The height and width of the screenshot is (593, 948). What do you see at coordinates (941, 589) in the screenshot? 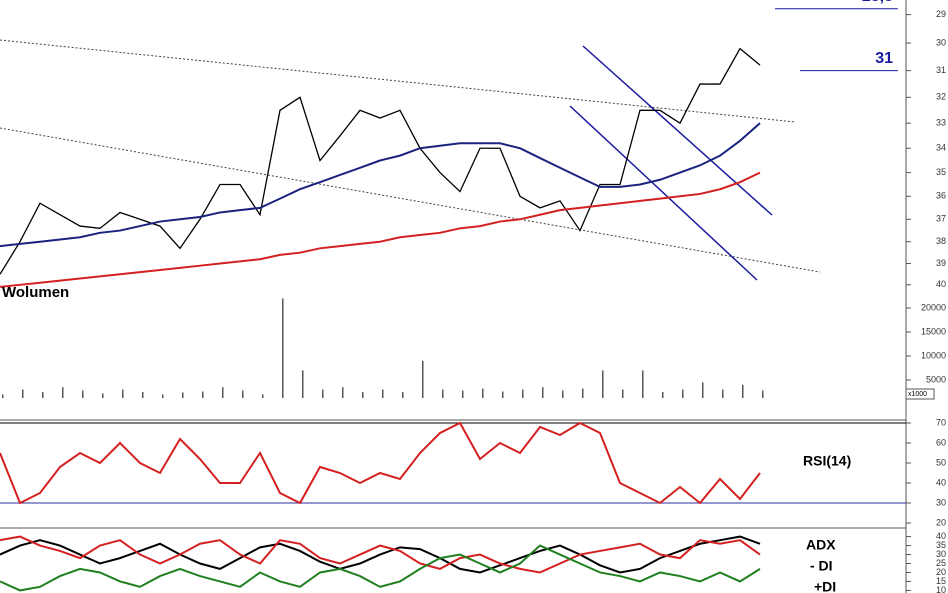
I see `y-tick-label: 10` at bounding box center [941, 589].